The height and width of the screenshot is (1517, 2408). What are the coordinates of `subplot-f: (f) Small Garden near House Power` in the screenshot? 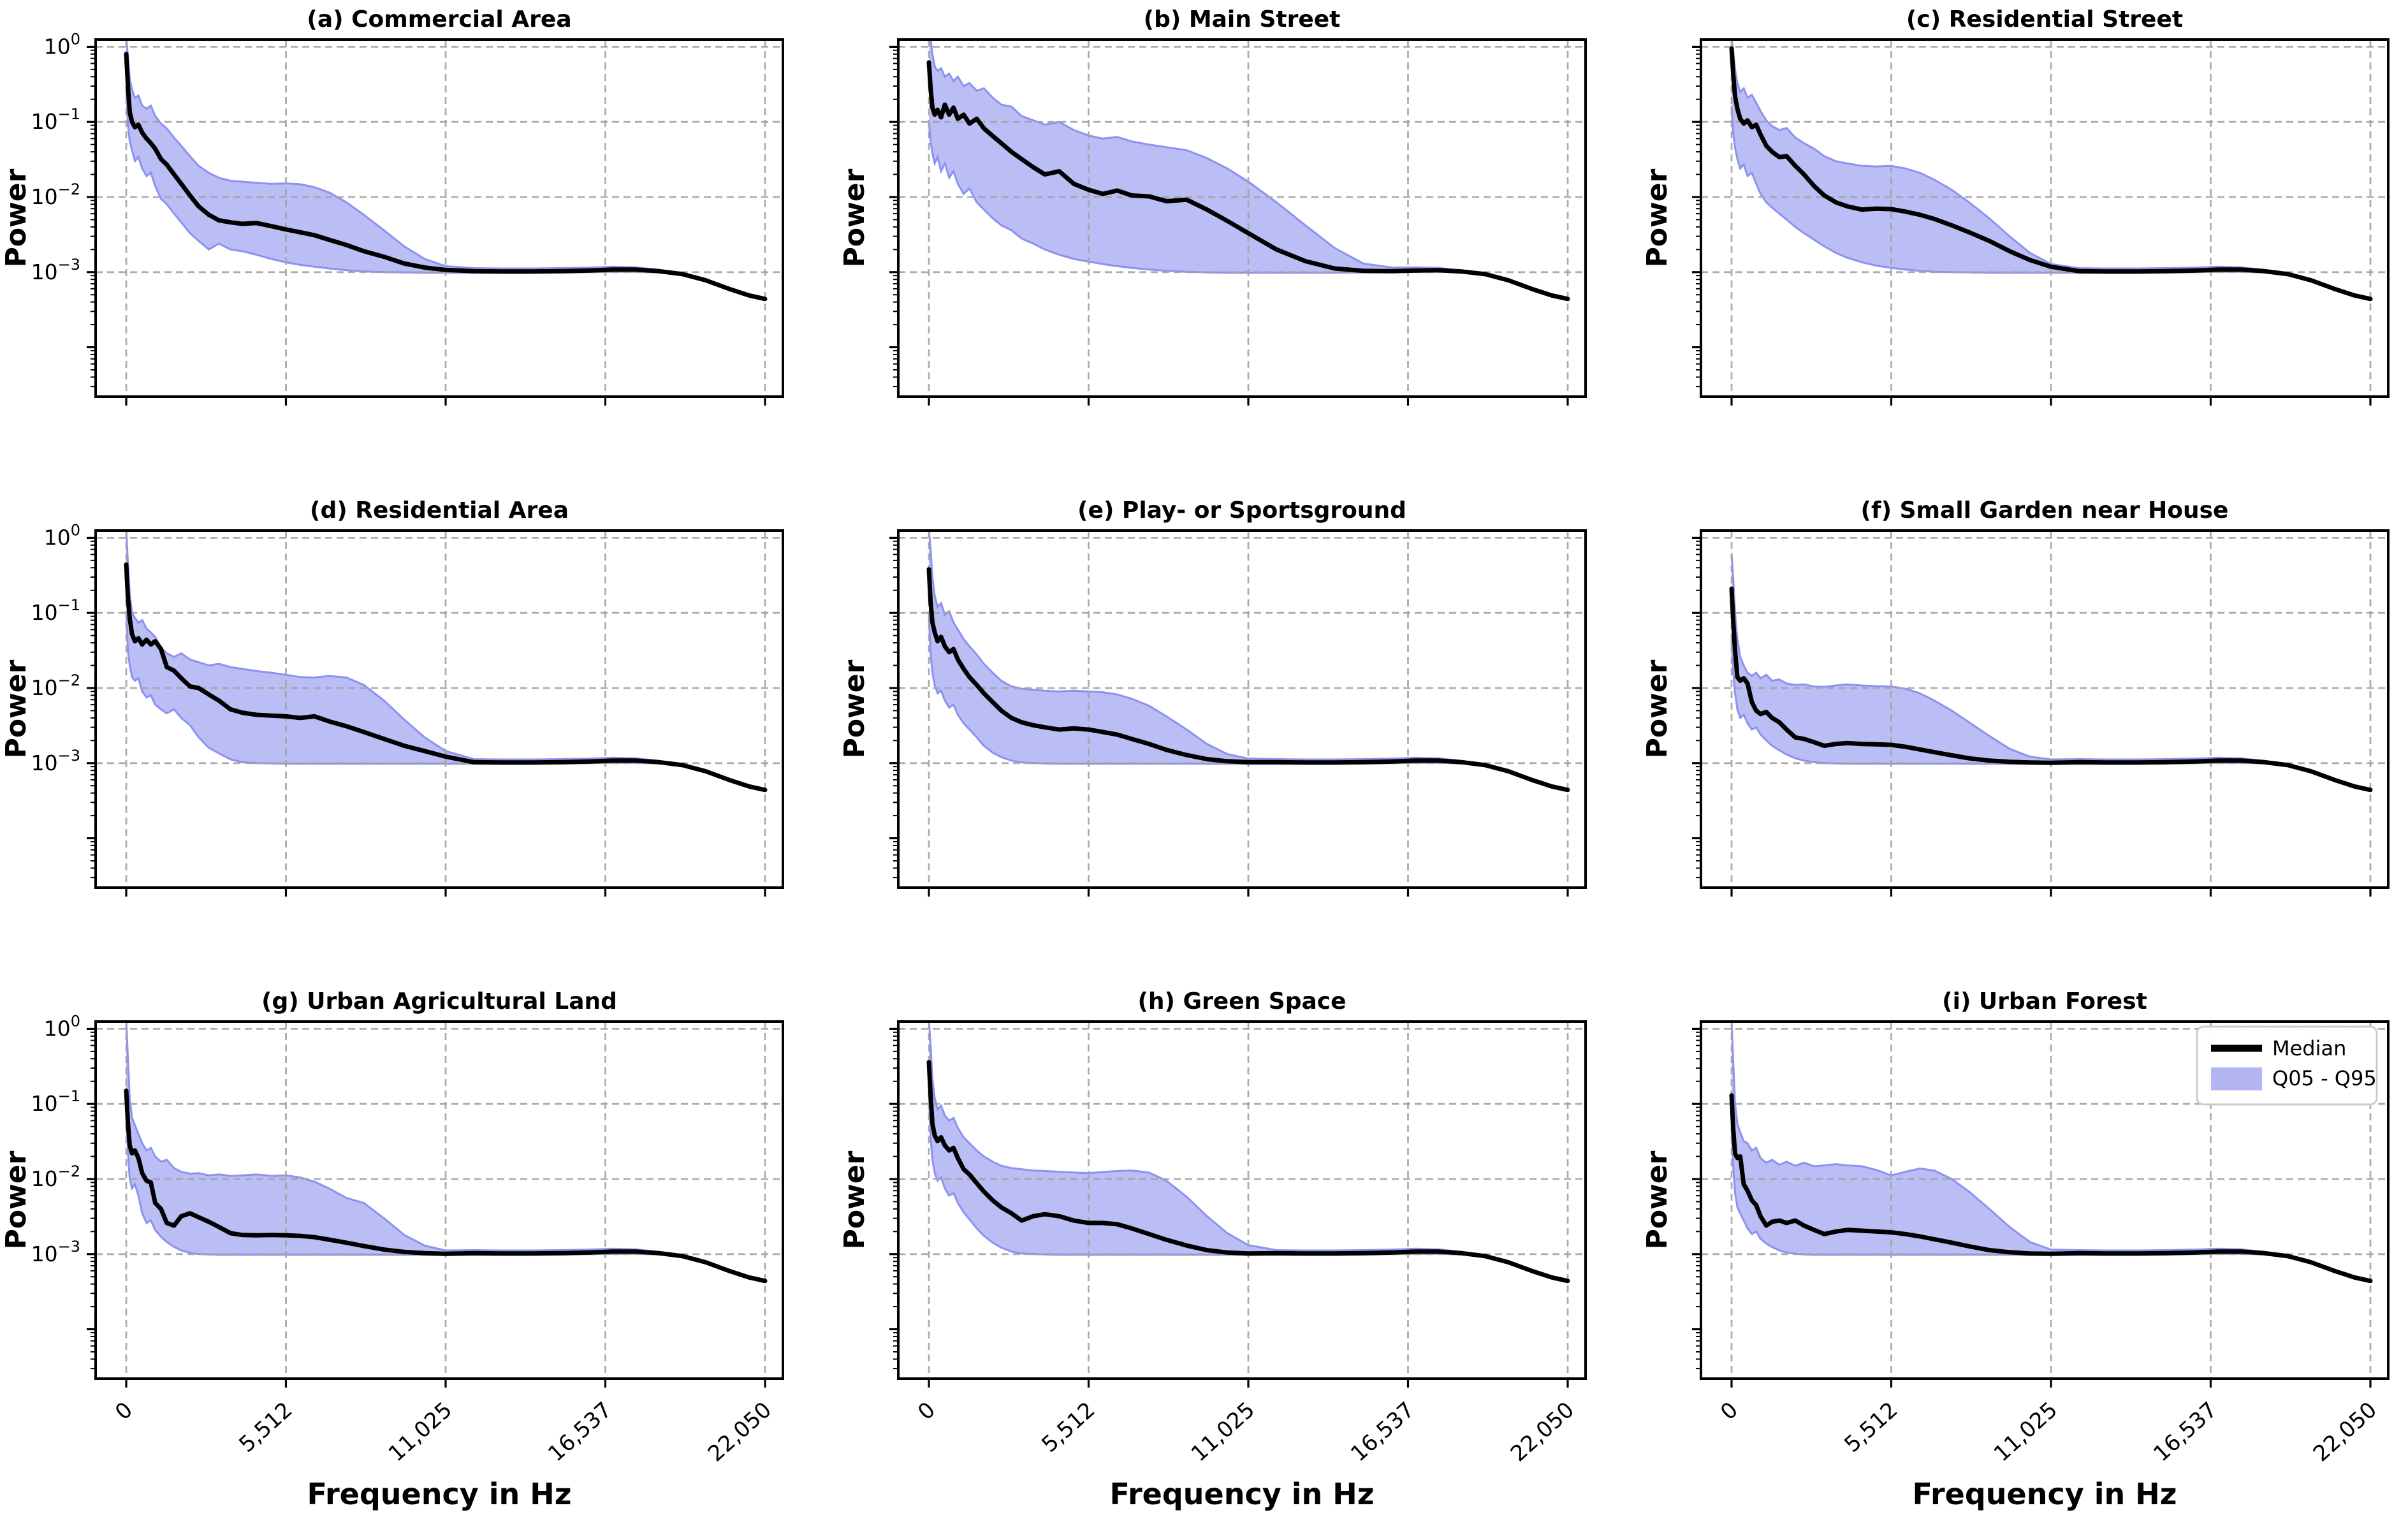 It's located at (2006, 736).